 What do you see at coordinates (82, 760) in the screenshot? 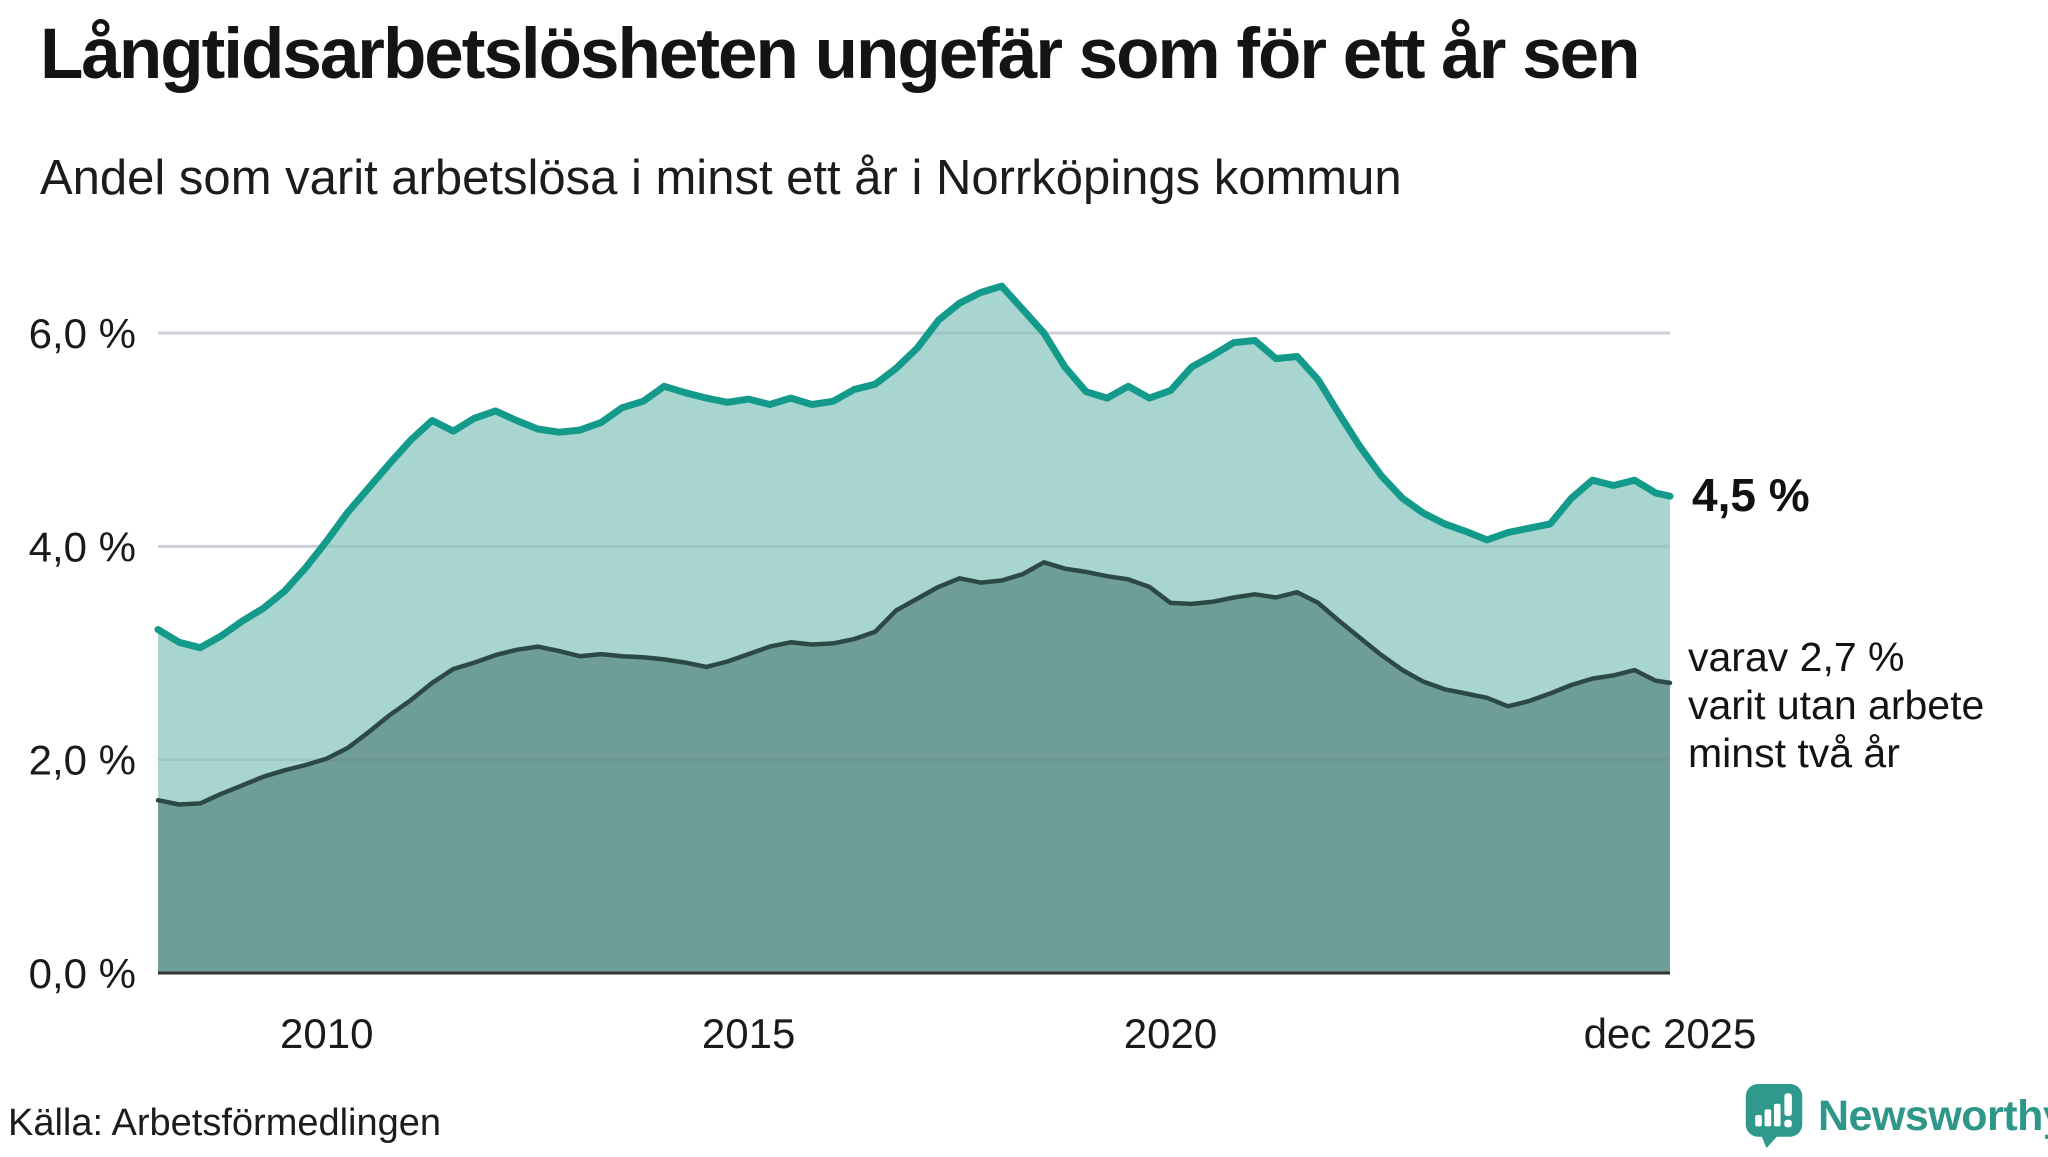
I see `y-tick-label: 2,0 %` at bounding box center [82, 760].